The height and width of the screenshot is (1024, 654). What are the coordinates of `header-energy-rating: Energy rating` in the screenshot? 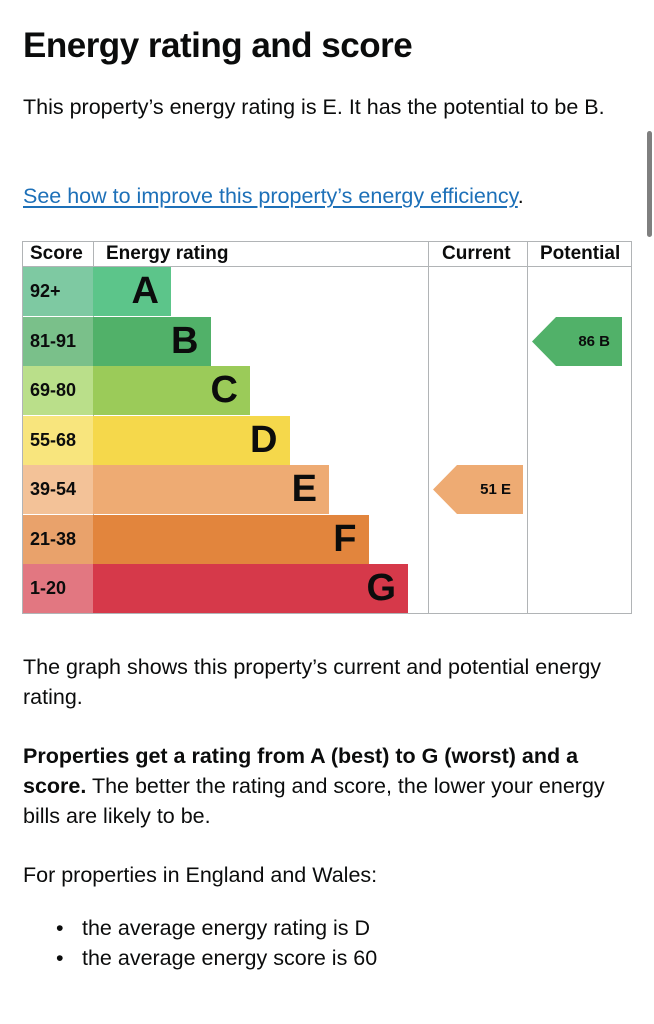 It's located at (167, 253).